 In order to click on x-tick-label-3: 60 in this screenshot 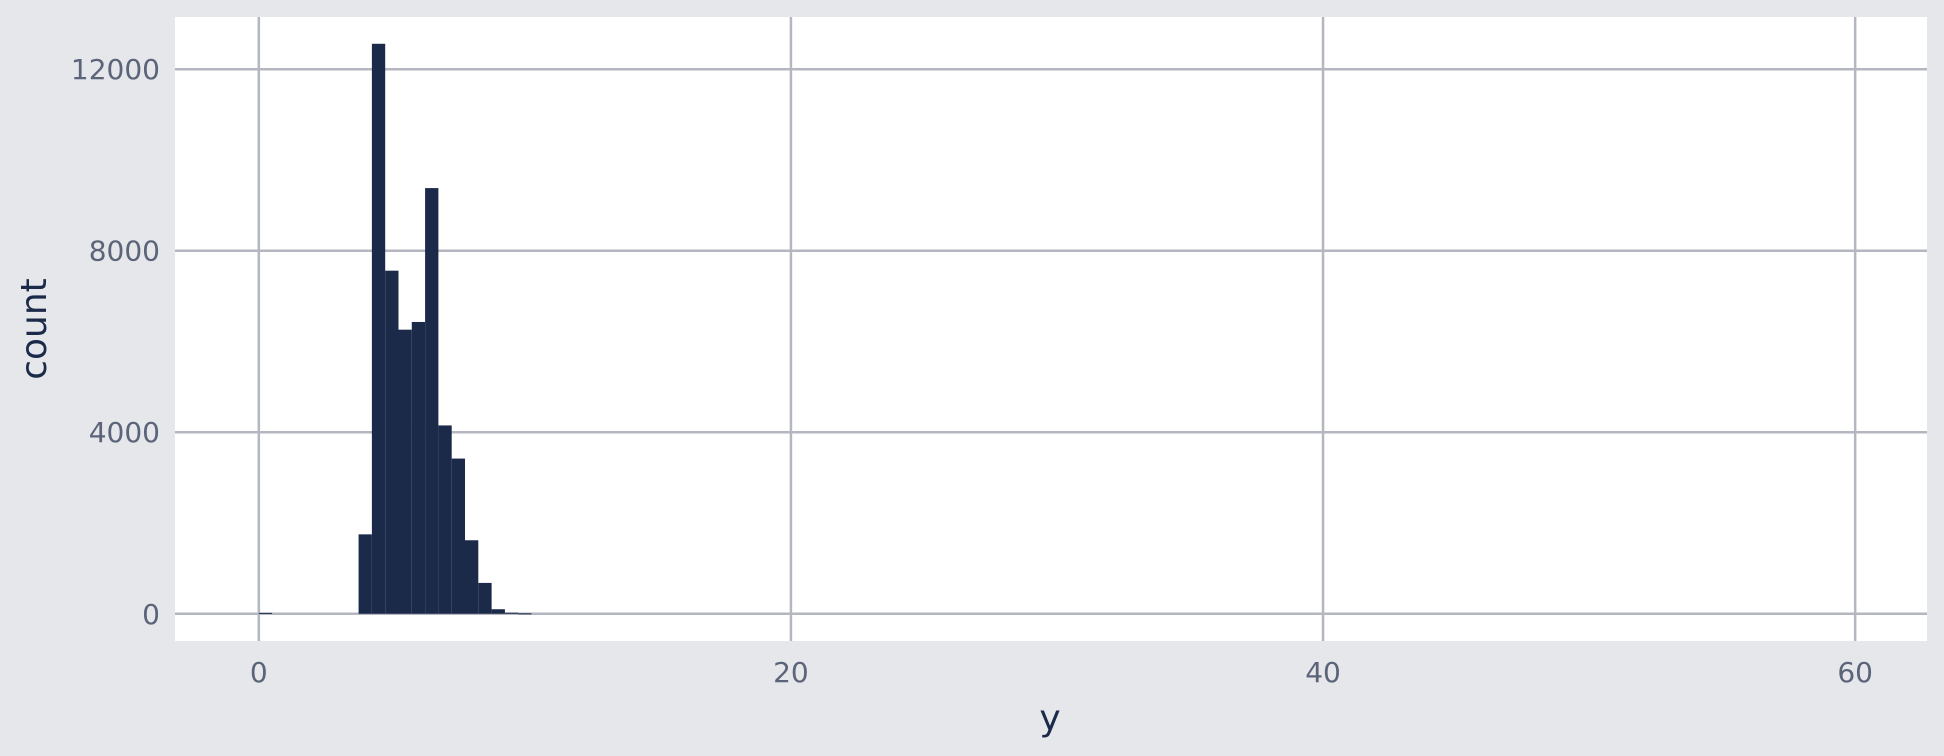, I will do `click(1855, 672)`.